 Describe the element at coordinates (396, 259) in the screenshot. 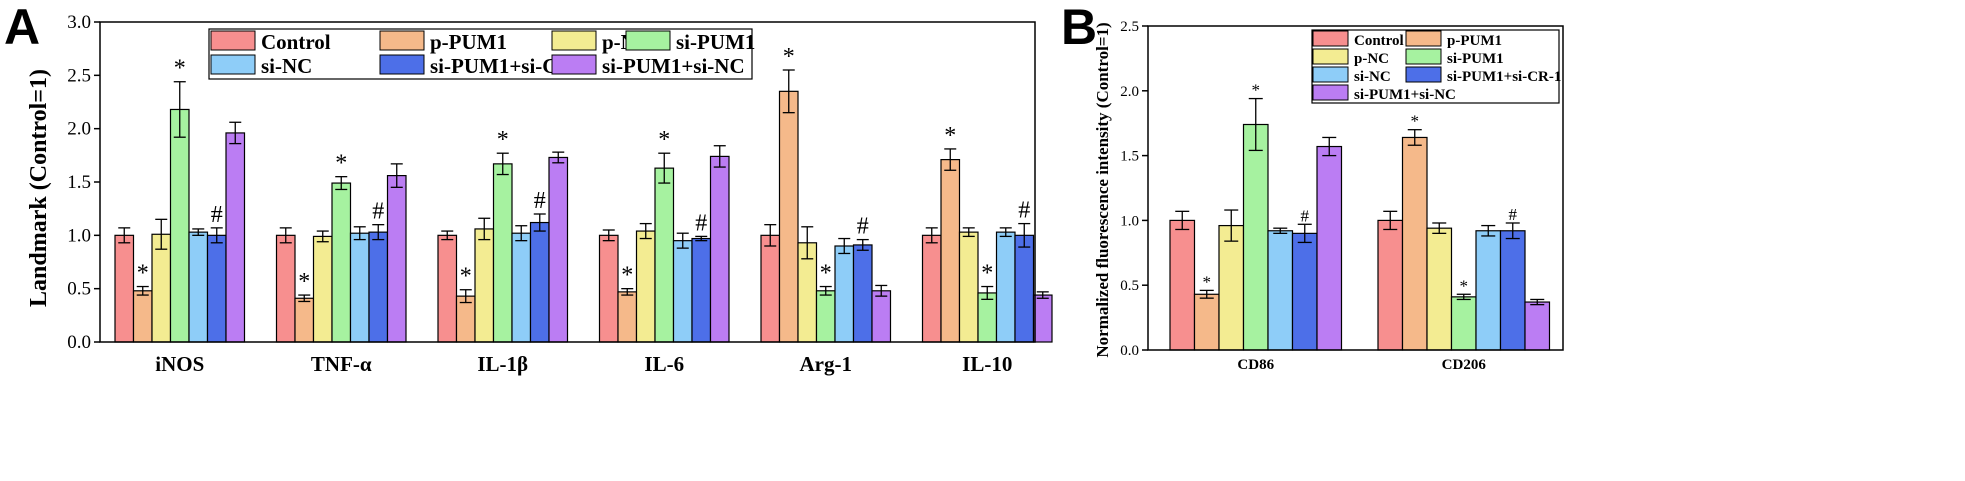

I see `bar-TNF-α-si-PUM1+si-NC` at that location.